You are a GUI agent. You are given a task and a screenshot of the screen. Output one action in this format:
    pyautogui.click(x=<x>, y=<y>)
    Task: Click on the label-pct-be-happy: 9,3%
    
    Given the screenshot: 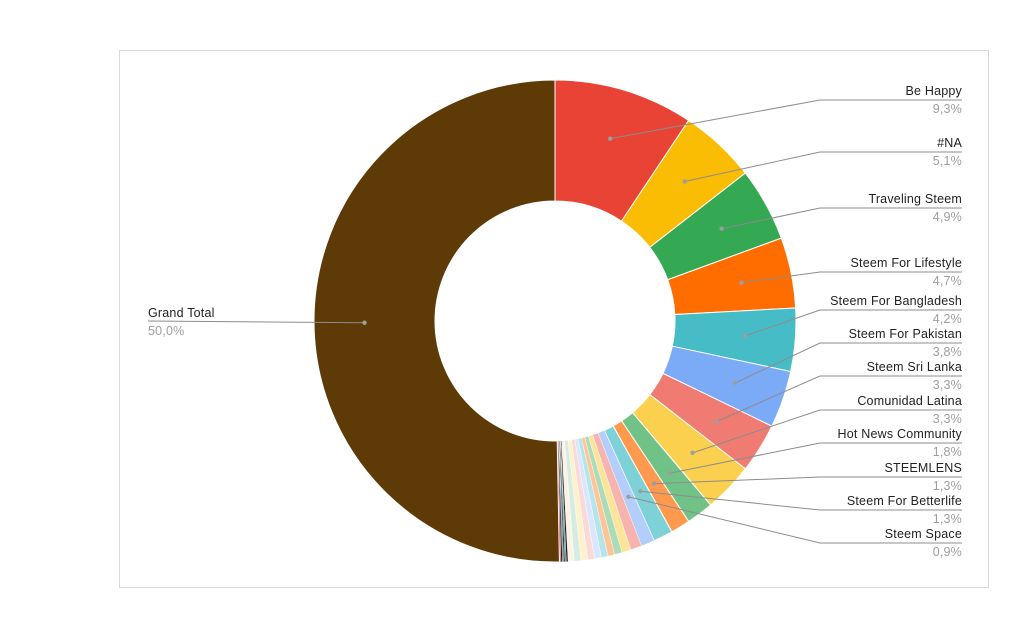 What is the action you would take?
    pyautogui.click(x=947, y=109)
    